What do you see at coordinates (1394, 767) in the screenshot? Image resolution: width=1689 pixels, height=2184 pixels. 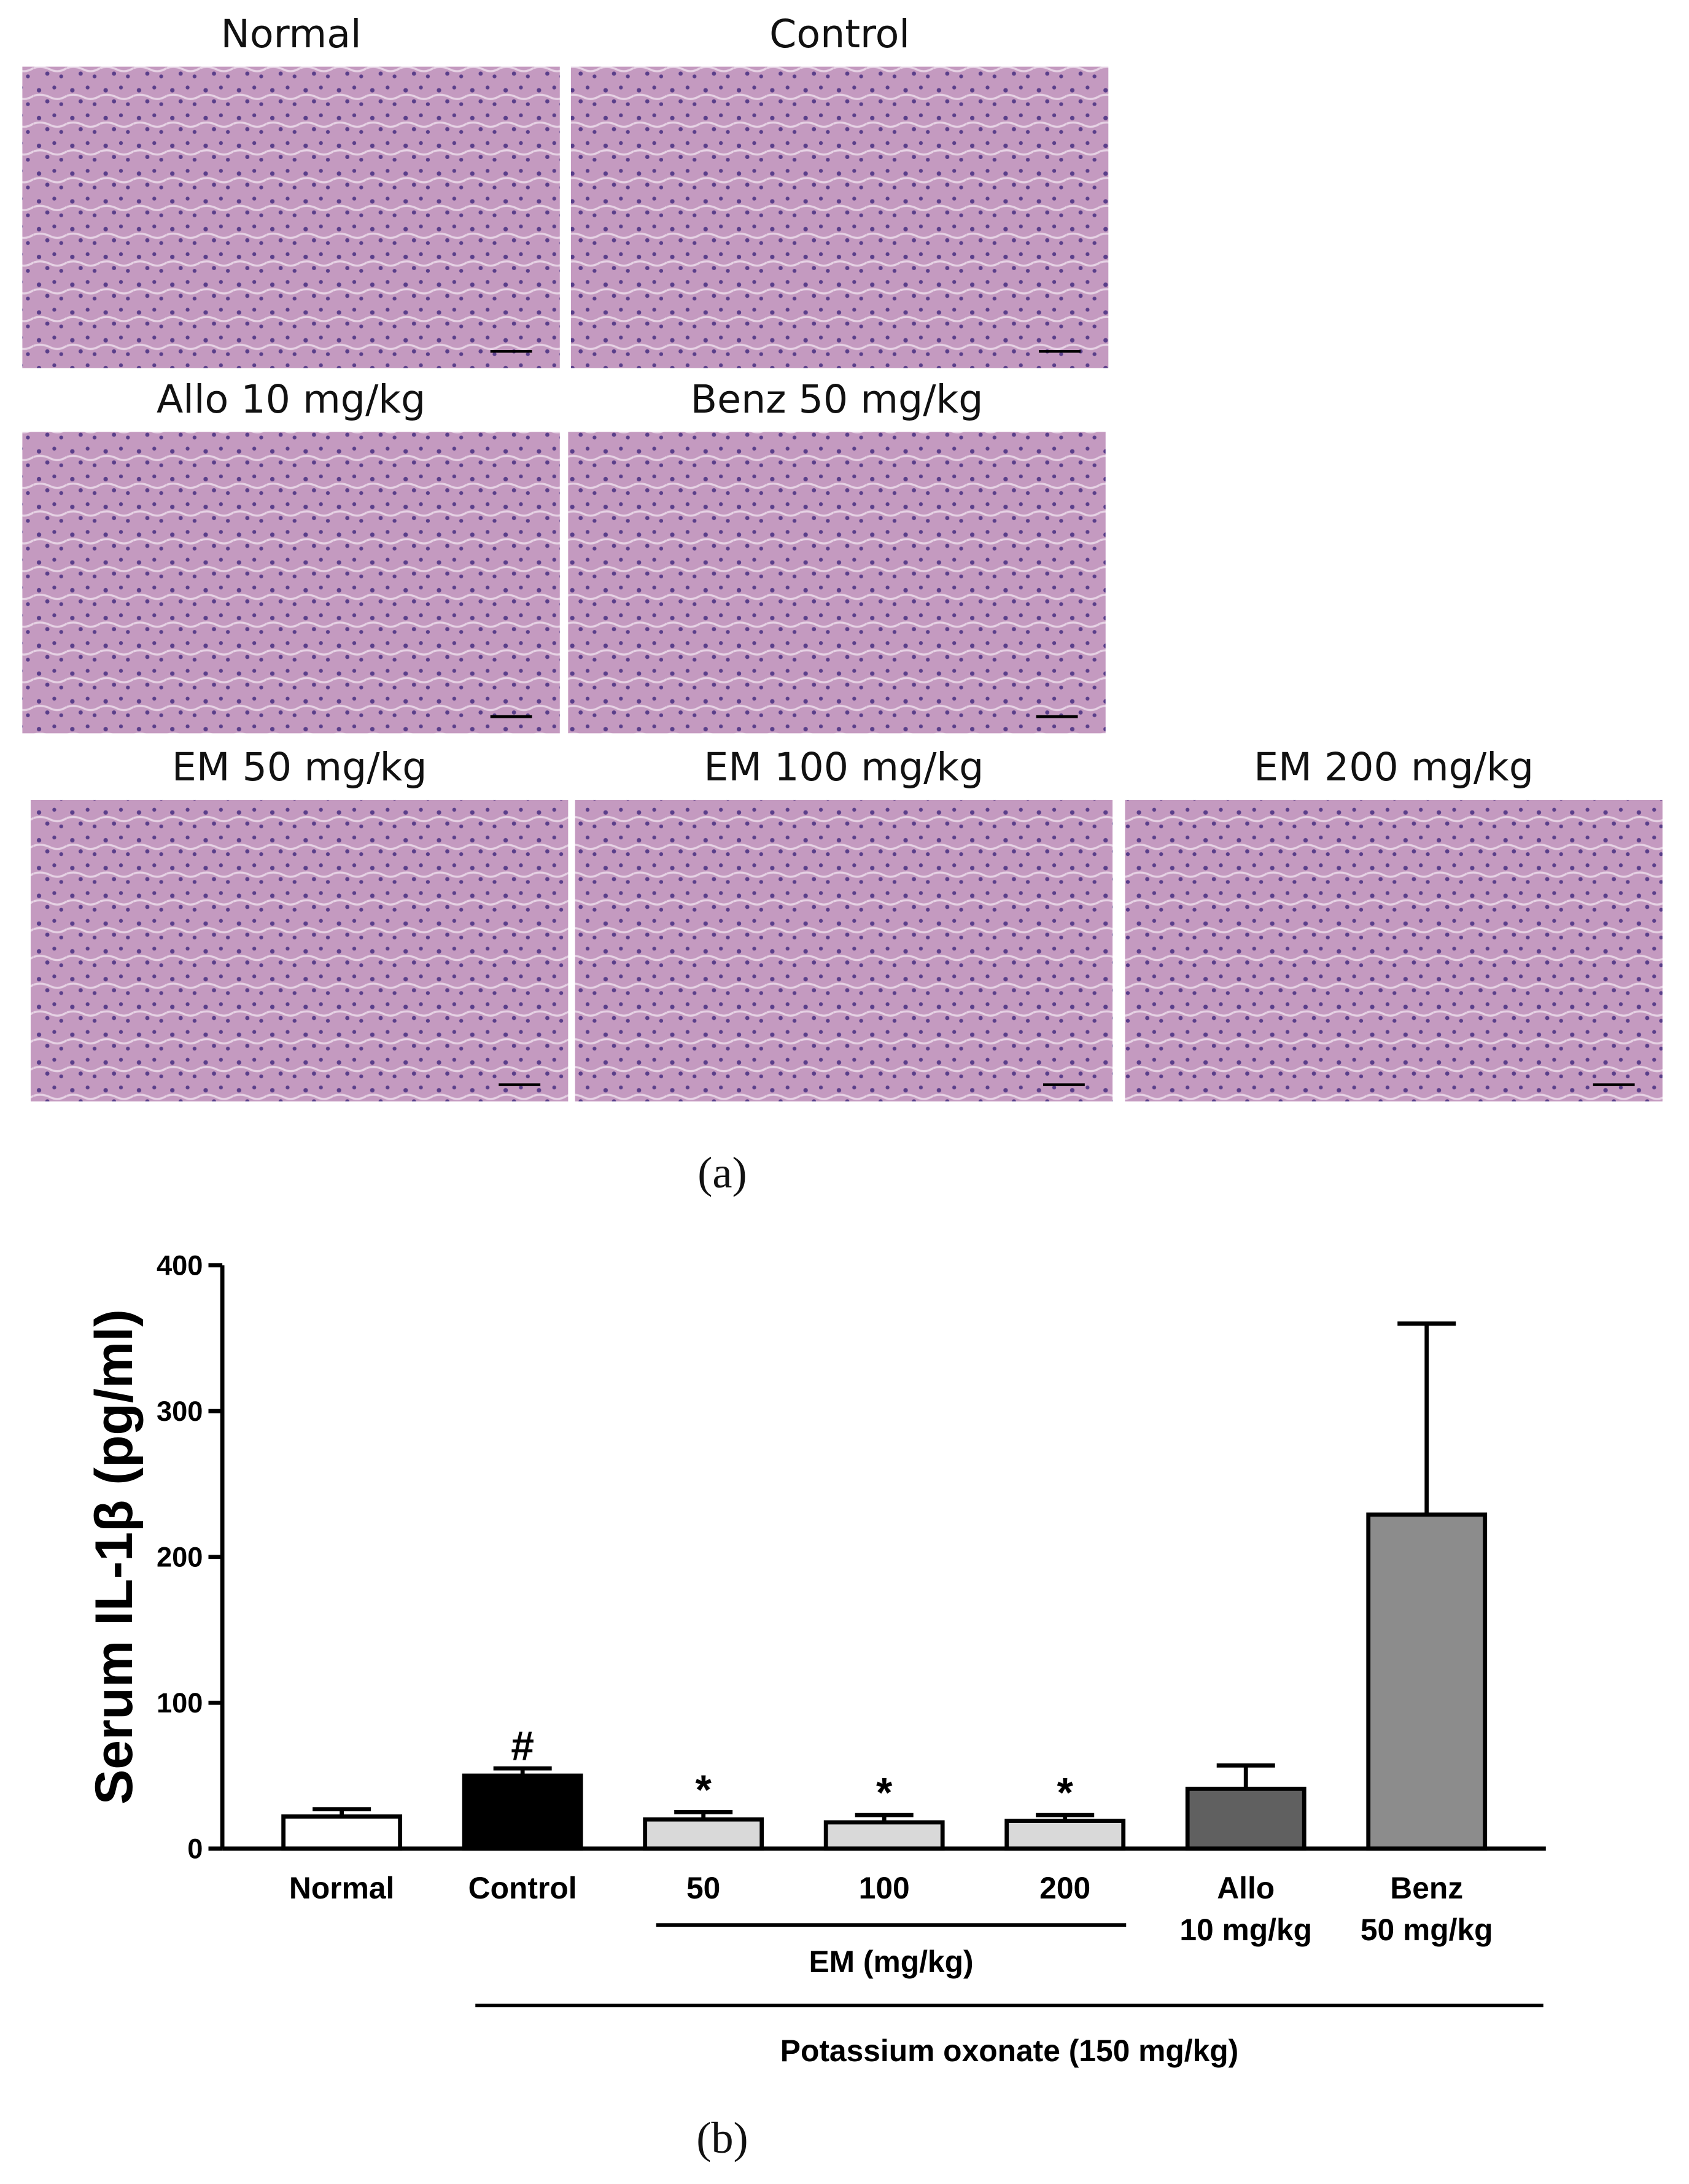 I see `image-label: EM 200 mg/kg` at bounding box center [1394, 767].